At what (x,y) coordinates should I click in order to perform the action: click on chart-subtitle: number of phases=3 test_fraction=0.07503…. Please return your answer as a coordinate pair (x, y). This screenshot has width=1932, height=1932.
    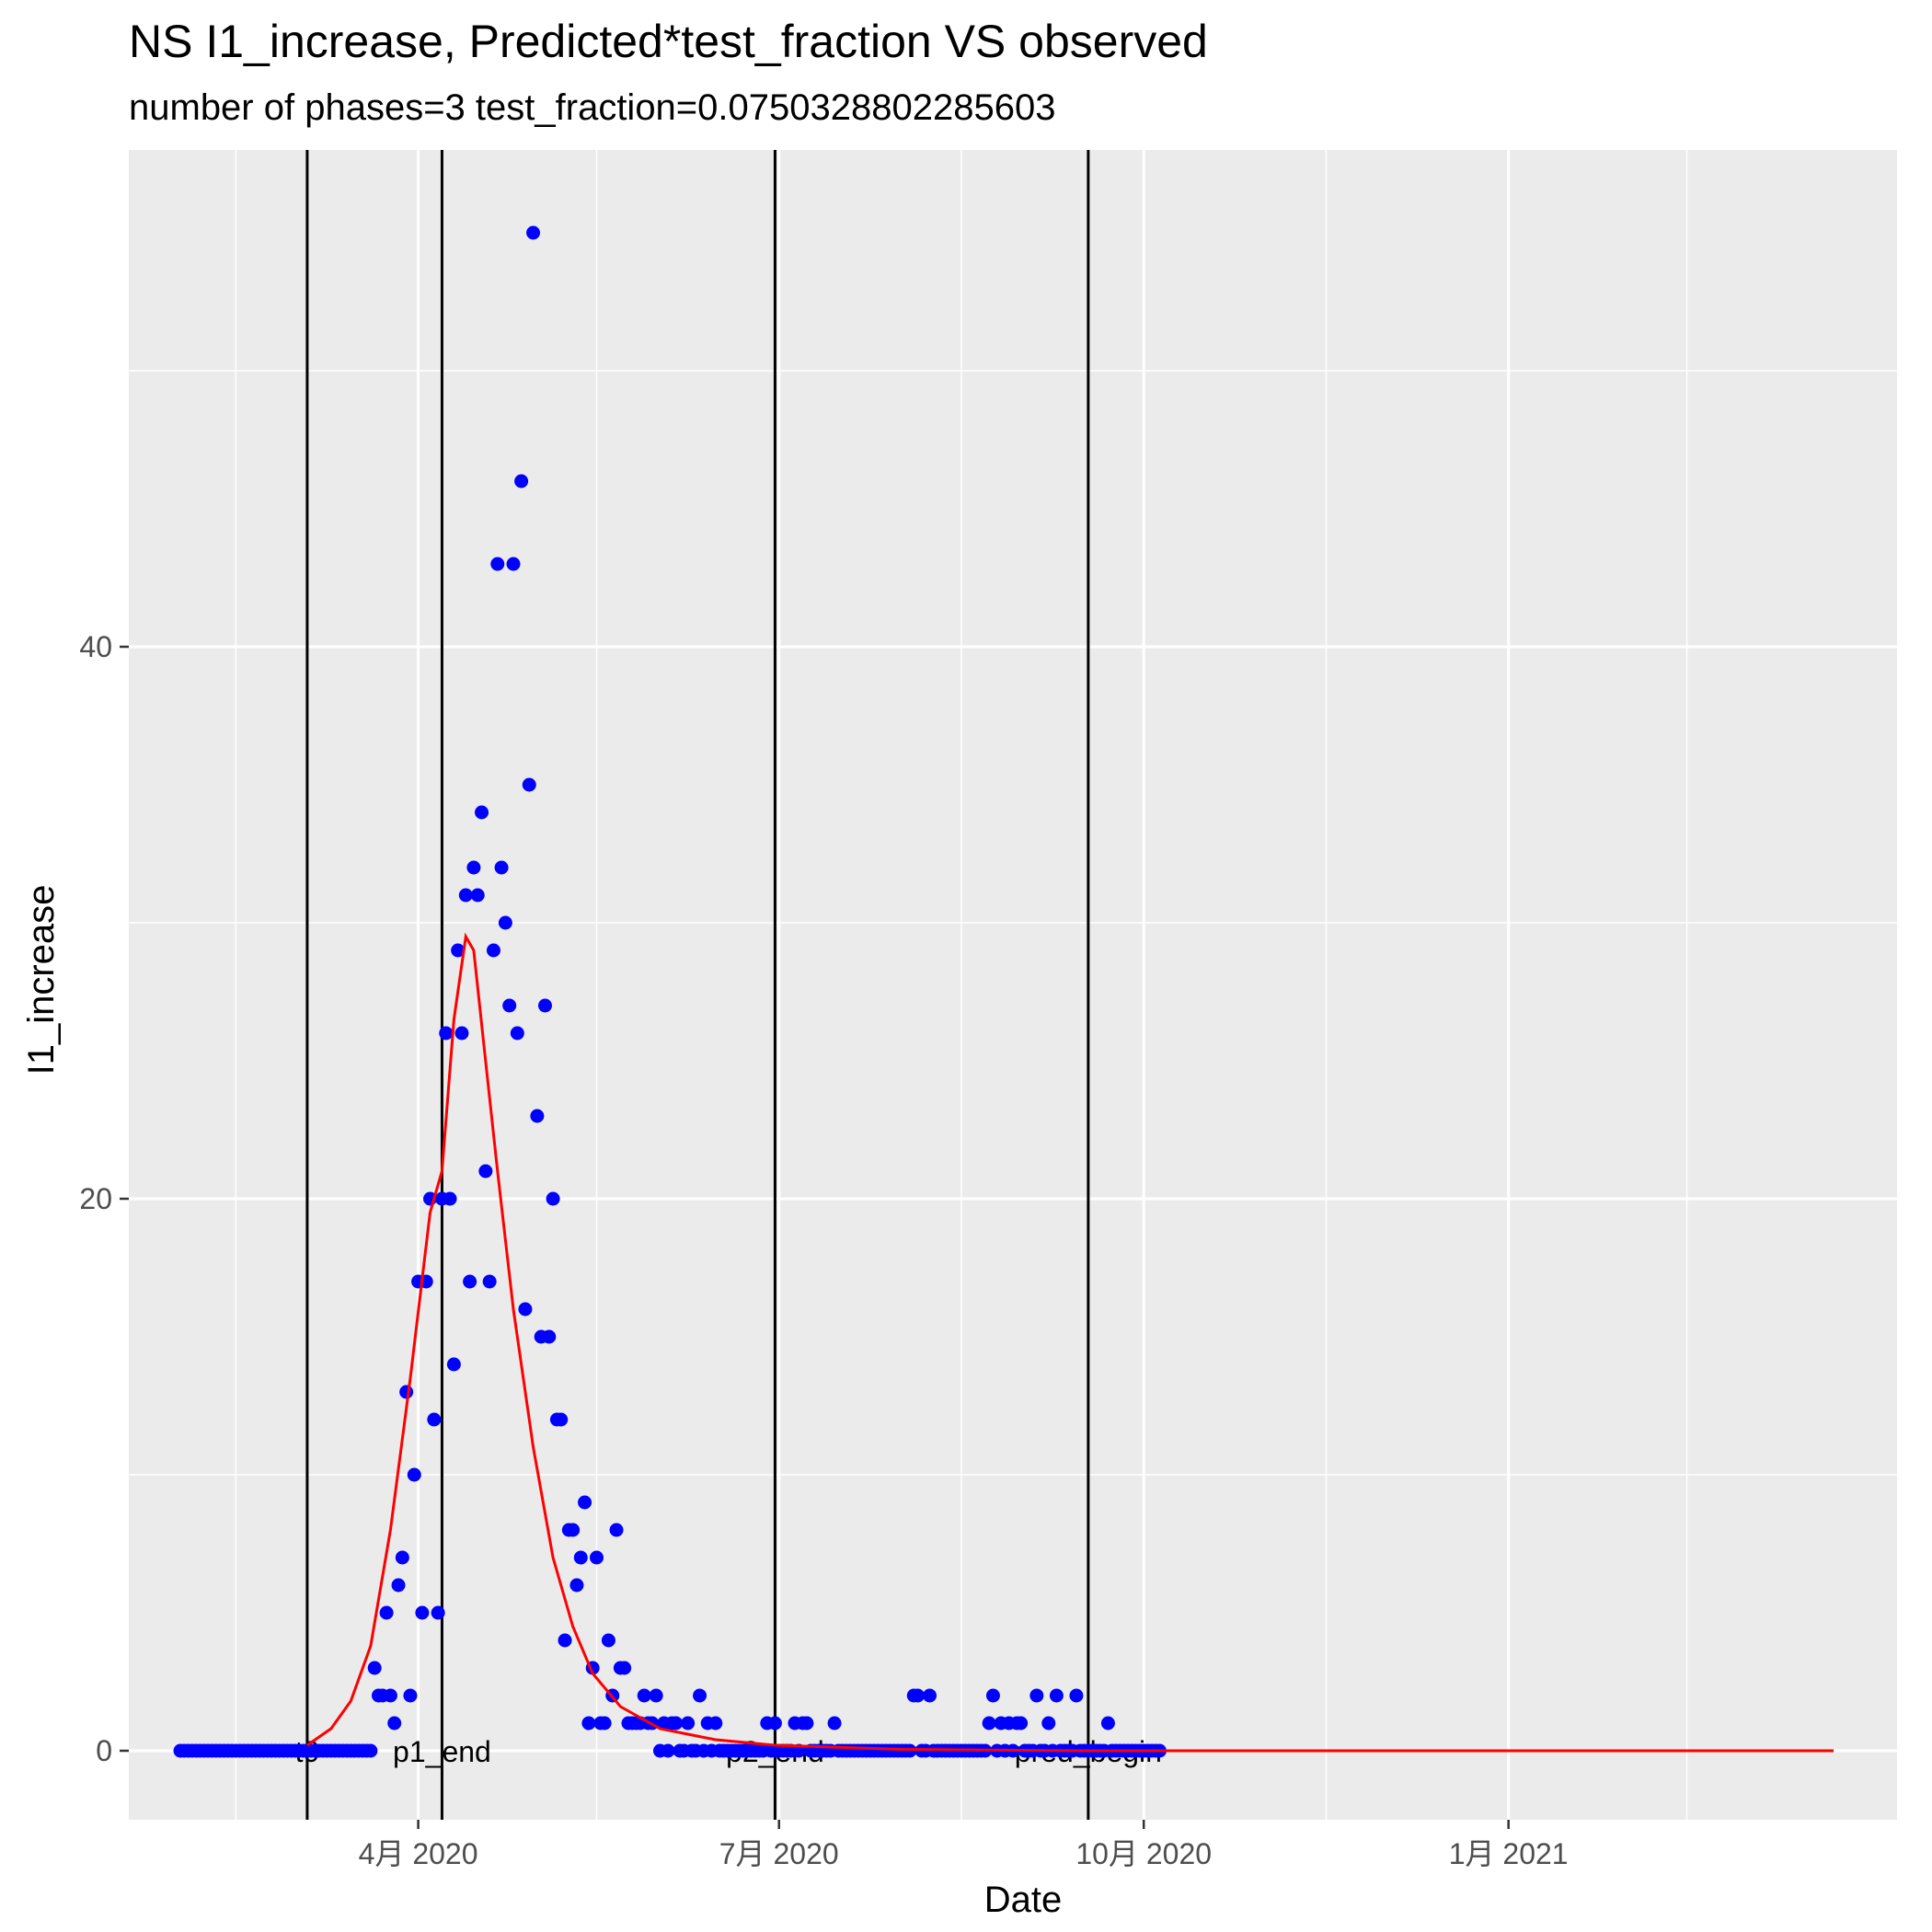
    Looking at the image, I should click on (592, 107).